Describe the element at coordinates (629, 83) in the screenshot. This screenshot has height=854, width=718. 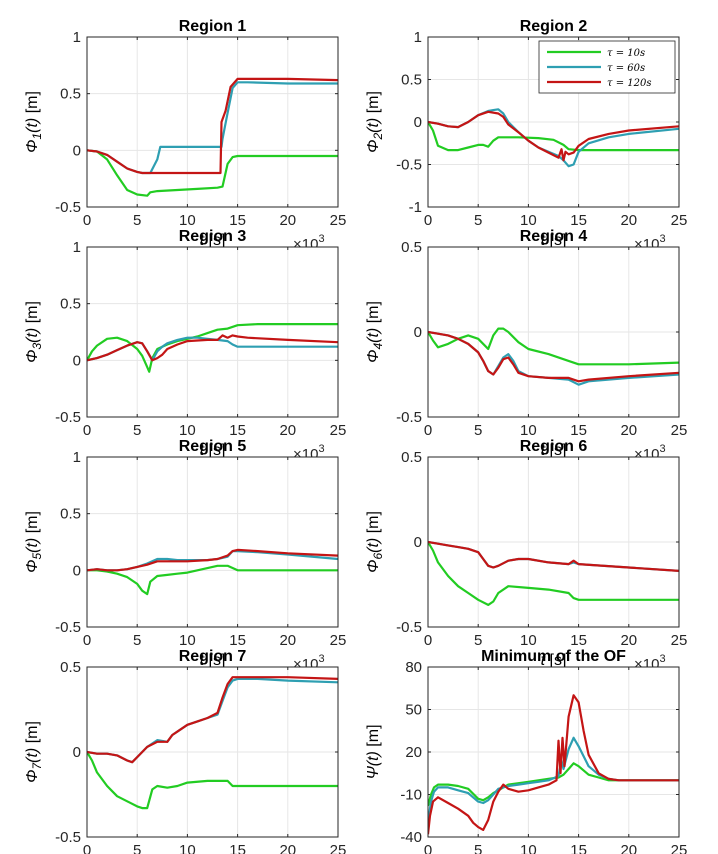
I see `legend-label: τ = 120s` at that location.